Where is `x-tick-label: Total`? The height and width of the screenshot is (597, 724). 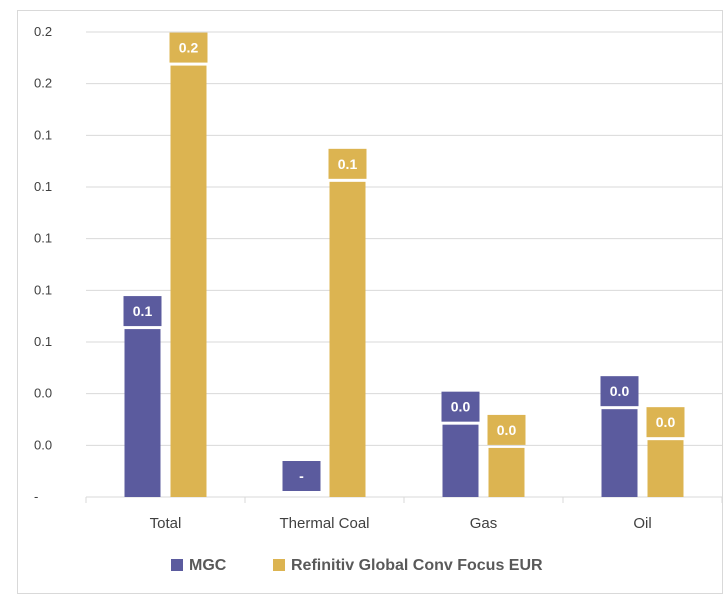
x-tick-label: Total is located at coordinates (166, 523).